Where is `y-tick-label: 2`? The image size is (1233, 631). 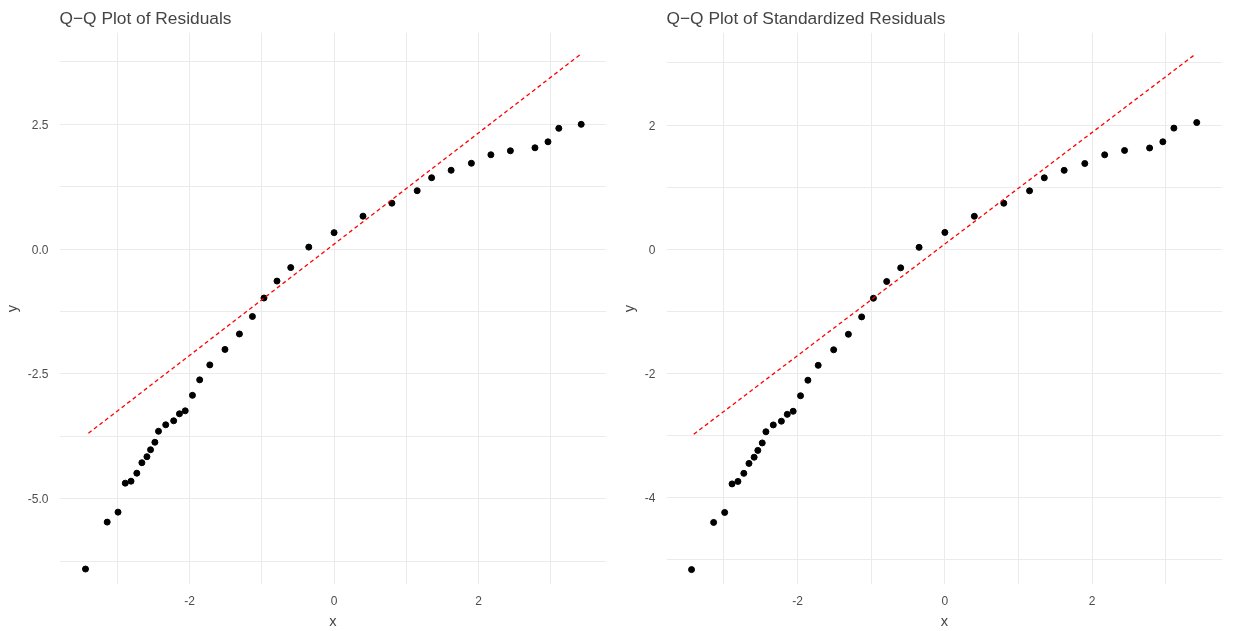
y-tick-label: 2 is located at coordinates (652, 125).